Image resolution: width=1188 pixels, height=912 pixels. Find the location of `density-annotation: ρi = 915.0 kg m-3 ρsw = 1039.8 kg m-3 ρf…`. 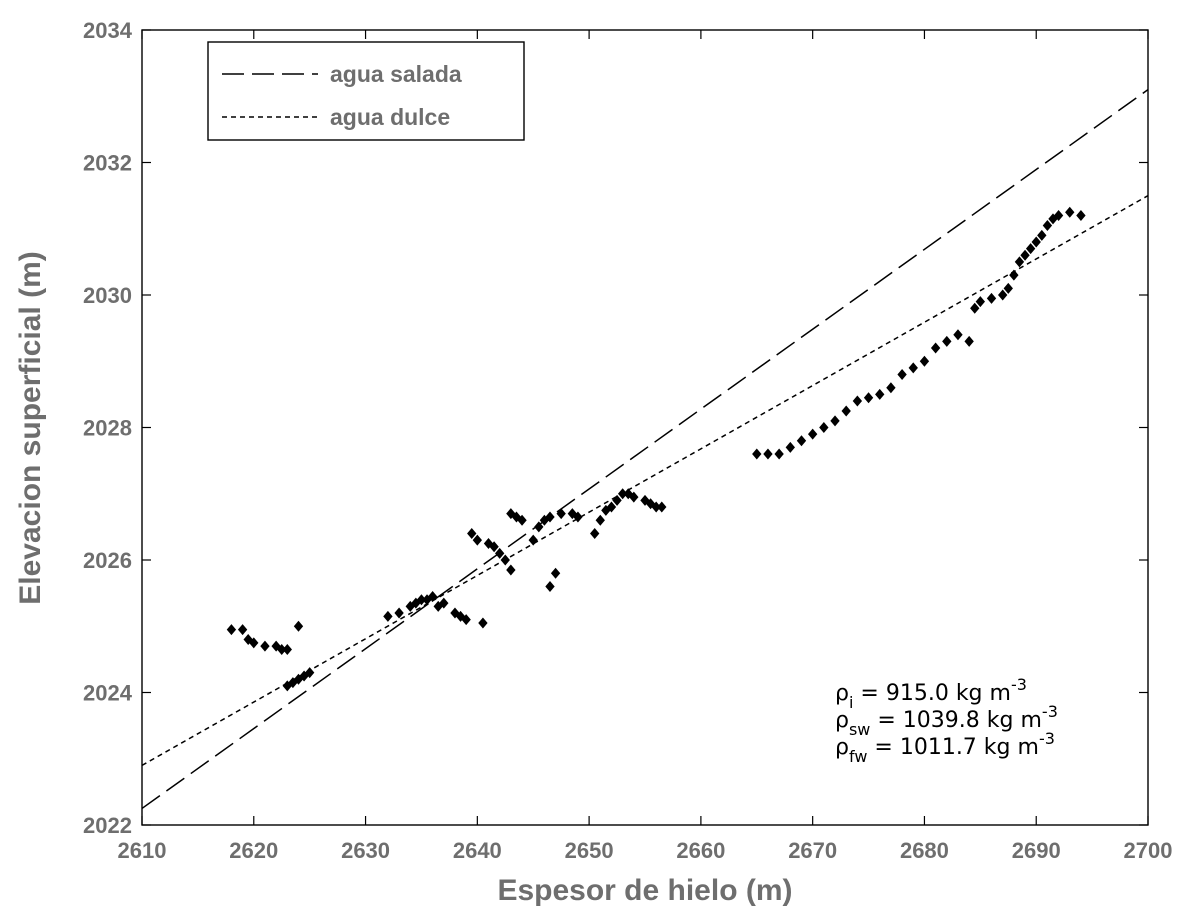

density-annotation: ρi = 915.0 kg m-3 ρsw = 1039.8 kg m-3 ρf… is located at coordinates (946, 720).